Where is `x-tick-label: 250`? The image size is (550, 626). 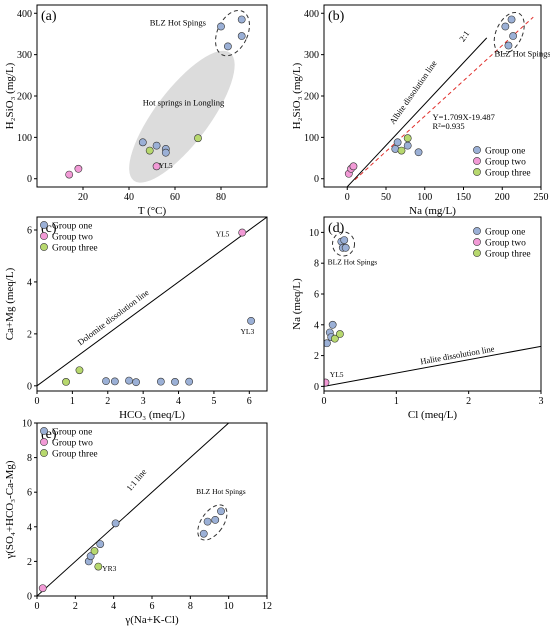
x-tick-label: 250 is located at coordinates (541, 197).